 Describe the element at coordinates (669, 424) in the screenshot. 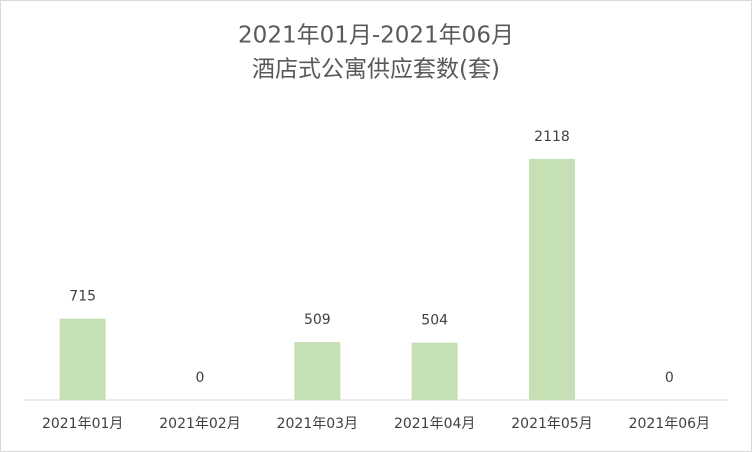

I see `x-tick-label: 2021年06月` at that location.